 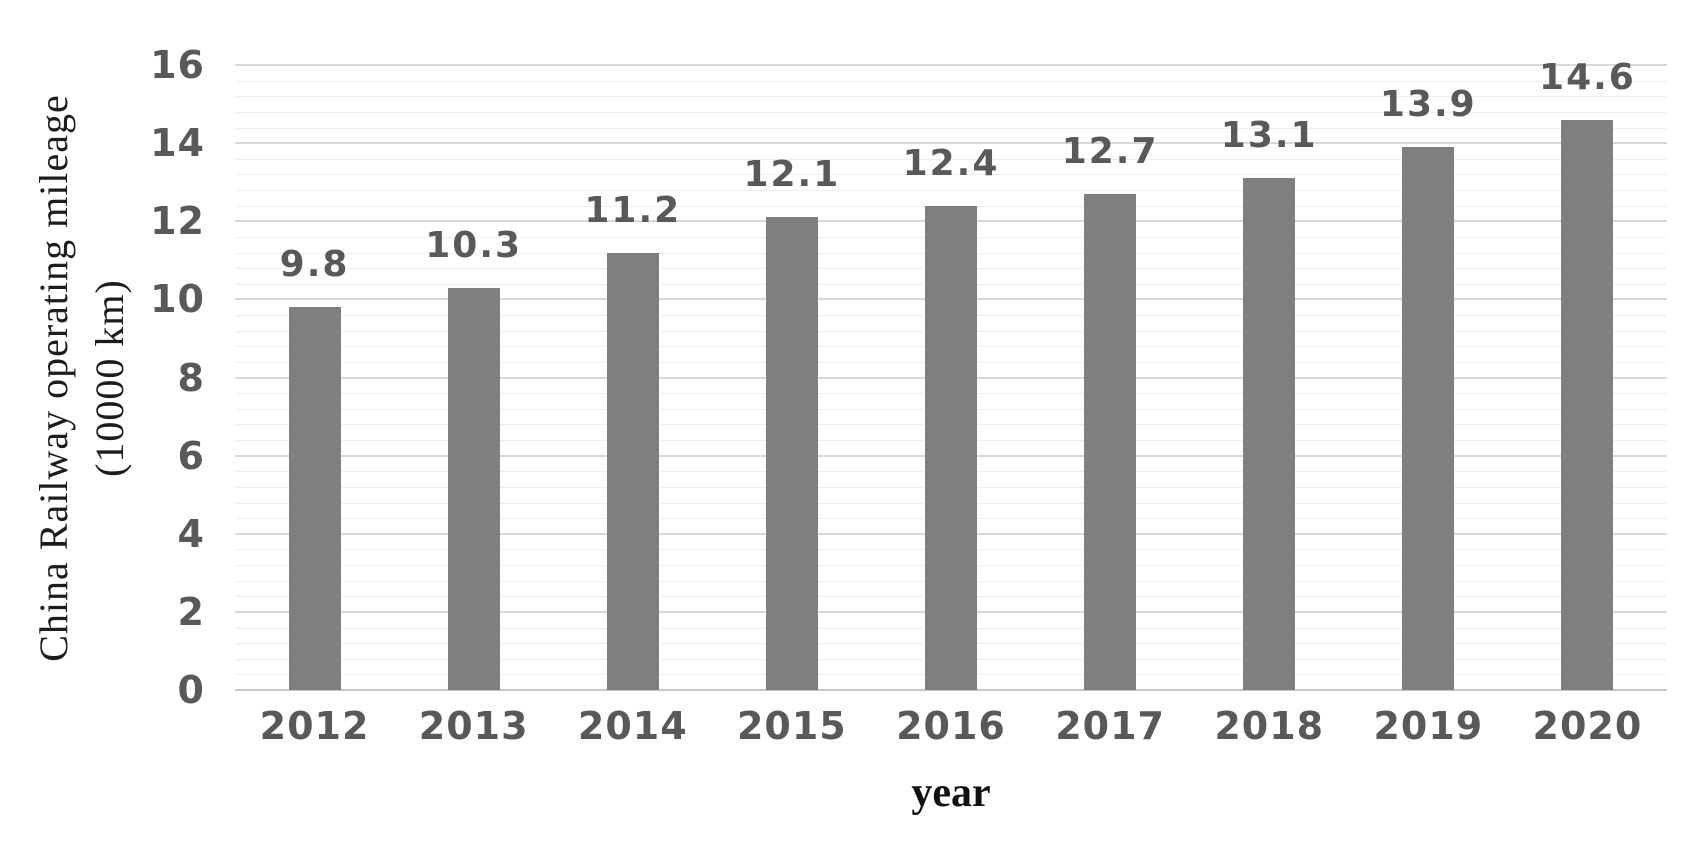 What do you see at coordinates (191, 377) in the screenshot?
I see `y-tick-label: 8` at bounding box center [191, 377].